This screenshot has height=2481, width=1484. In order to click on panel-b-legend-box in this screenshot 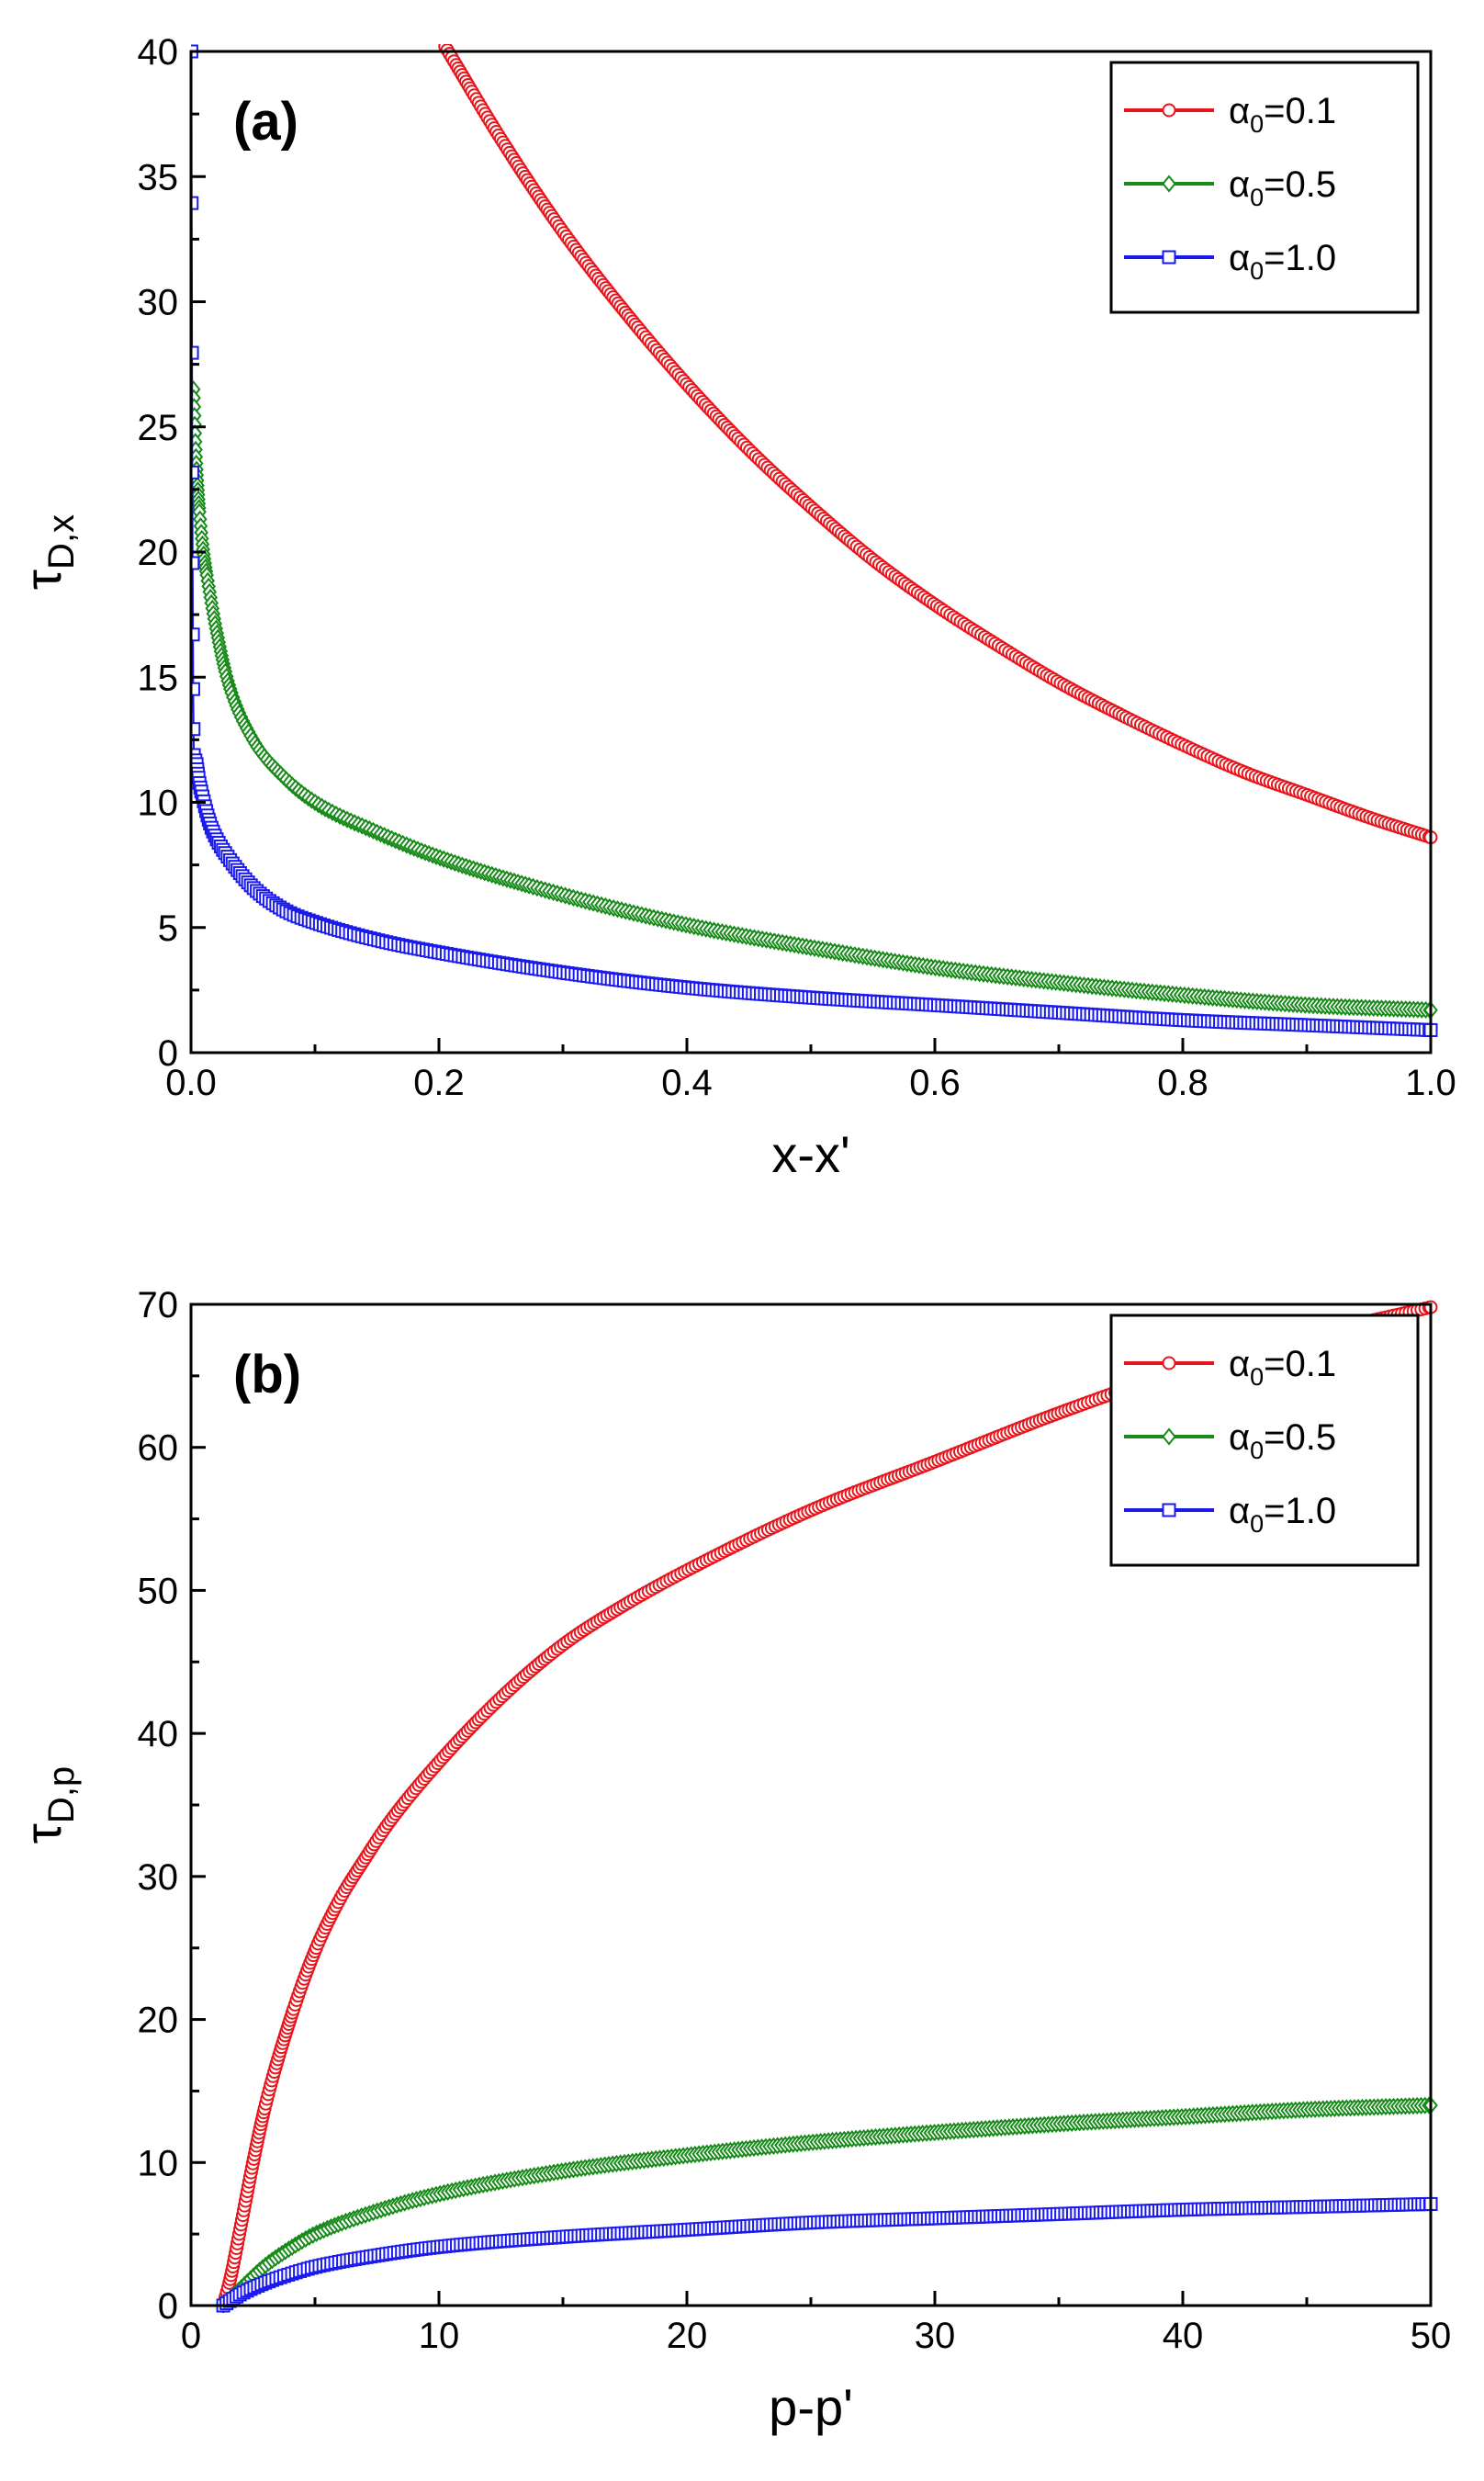, I will do `click(1265, 1440)`.